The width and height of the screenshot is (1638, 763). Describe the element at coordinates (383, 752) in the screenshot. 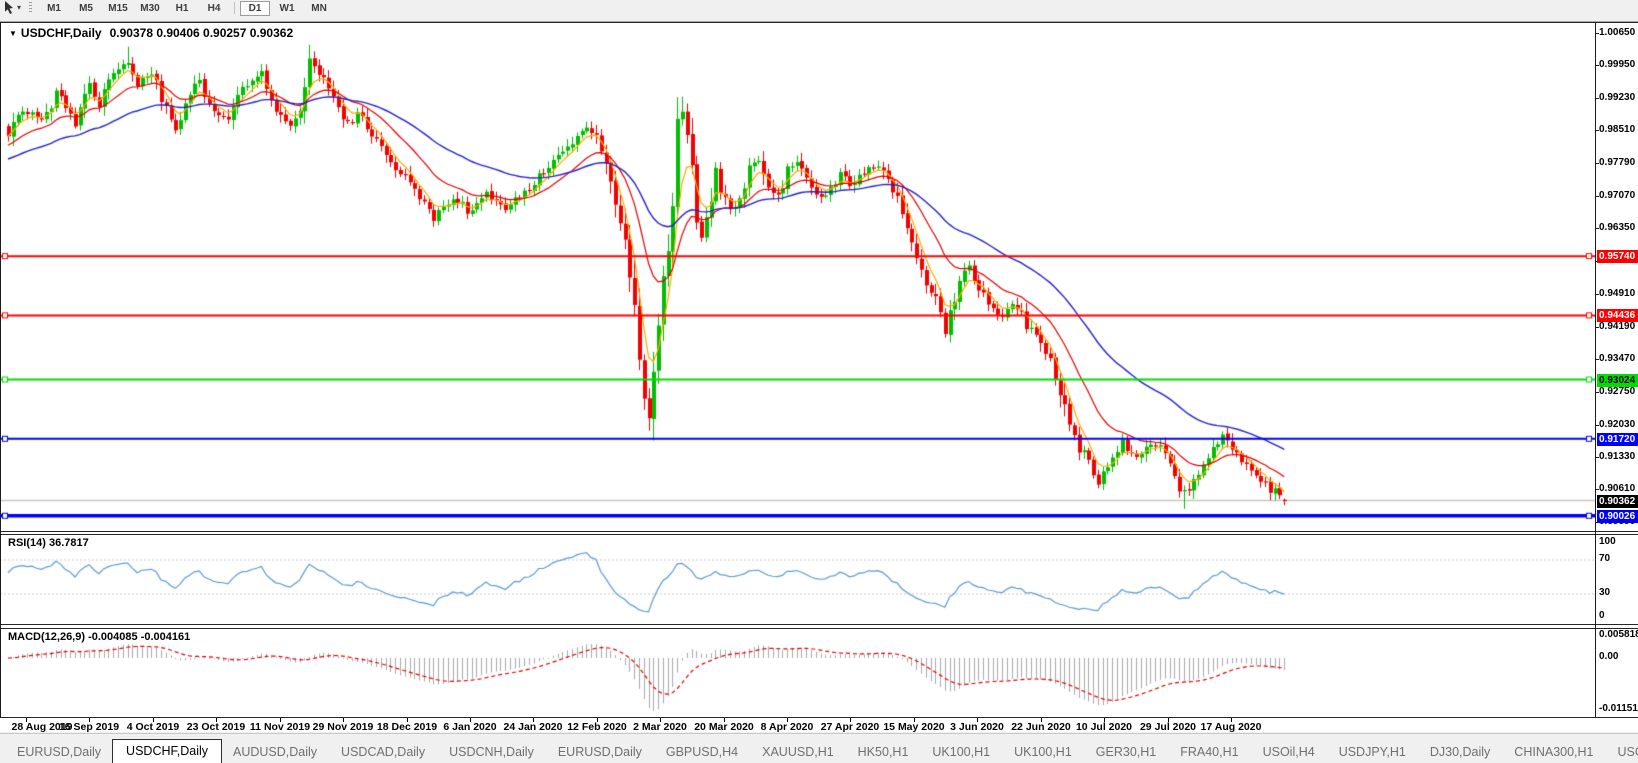

I see `chart-tab-usdcad-daily: USDCAD,Daily` at that location.